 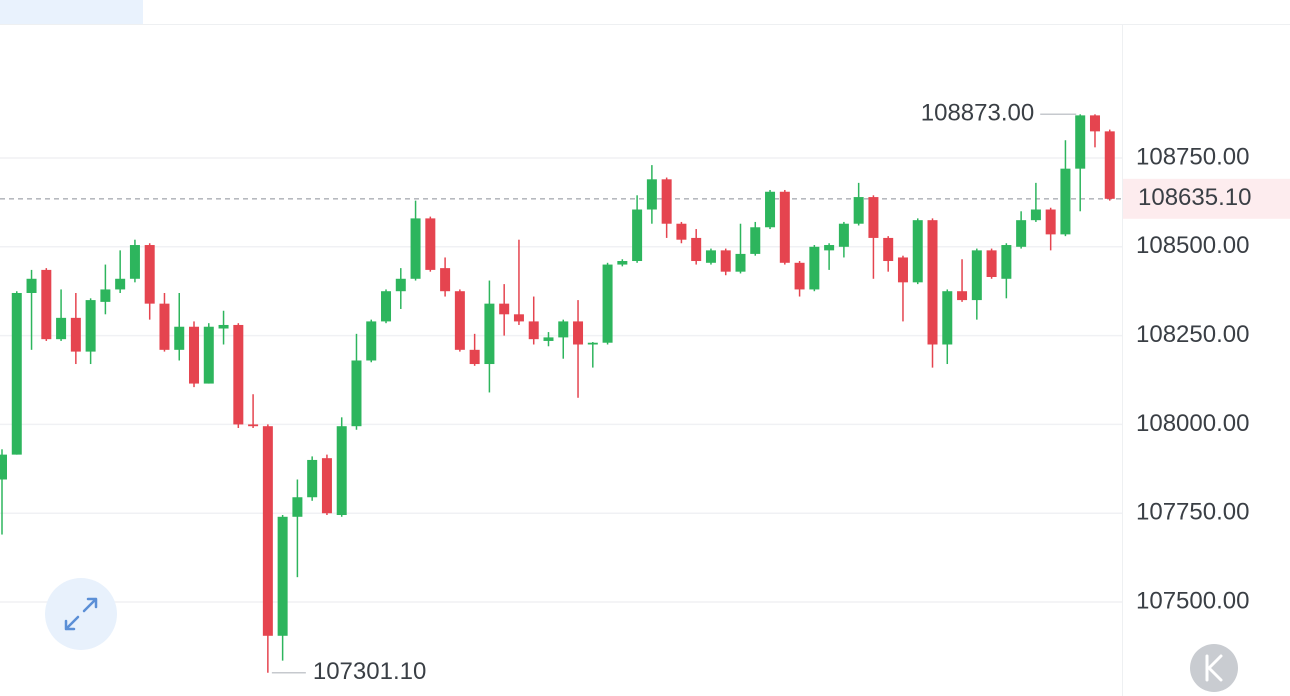 What do you see at coordinates (1192, 156) in the screenshot?
I see `y-tick-label: 108750.00` at bounding box center [1192, 156].